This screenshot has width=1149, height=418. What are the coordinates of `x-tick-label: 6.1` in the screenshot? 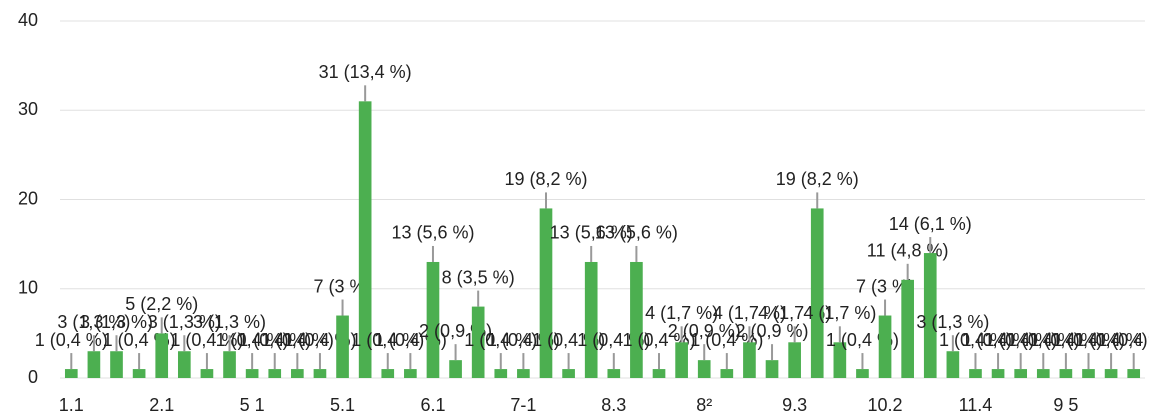 It's located at (432, 405).